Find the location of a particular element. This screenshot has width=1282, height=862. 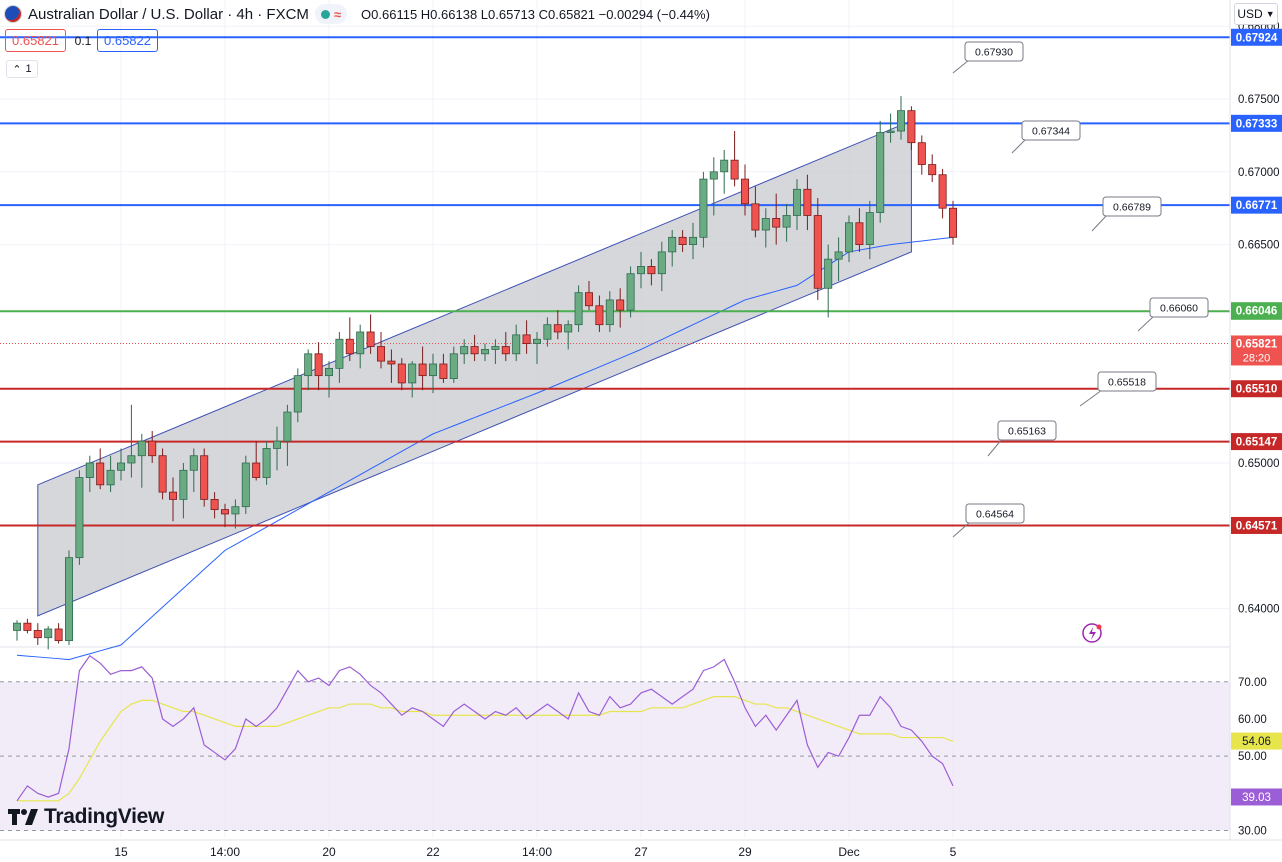

countdown-badge: 28:20 is located at coordinates (1257, 358).